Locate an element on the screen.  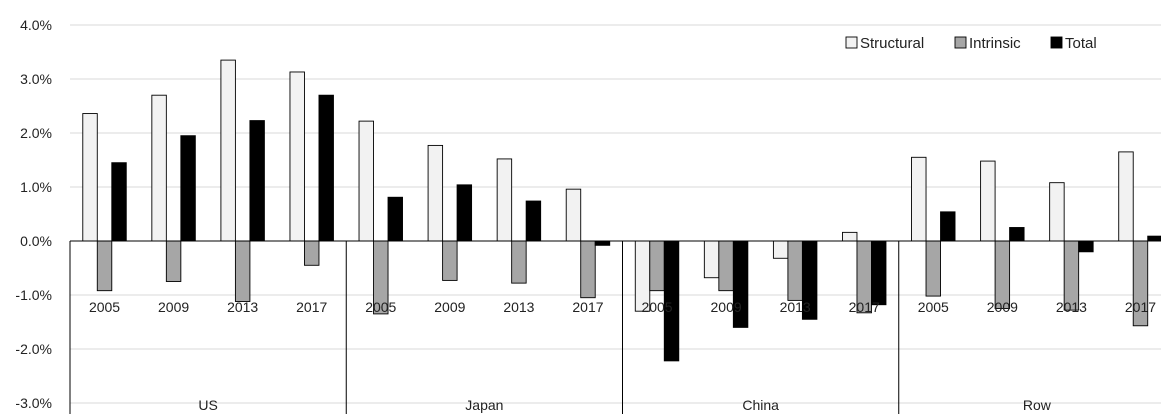
y-tick-label: 2.0% is located at coordinates (36, 133).